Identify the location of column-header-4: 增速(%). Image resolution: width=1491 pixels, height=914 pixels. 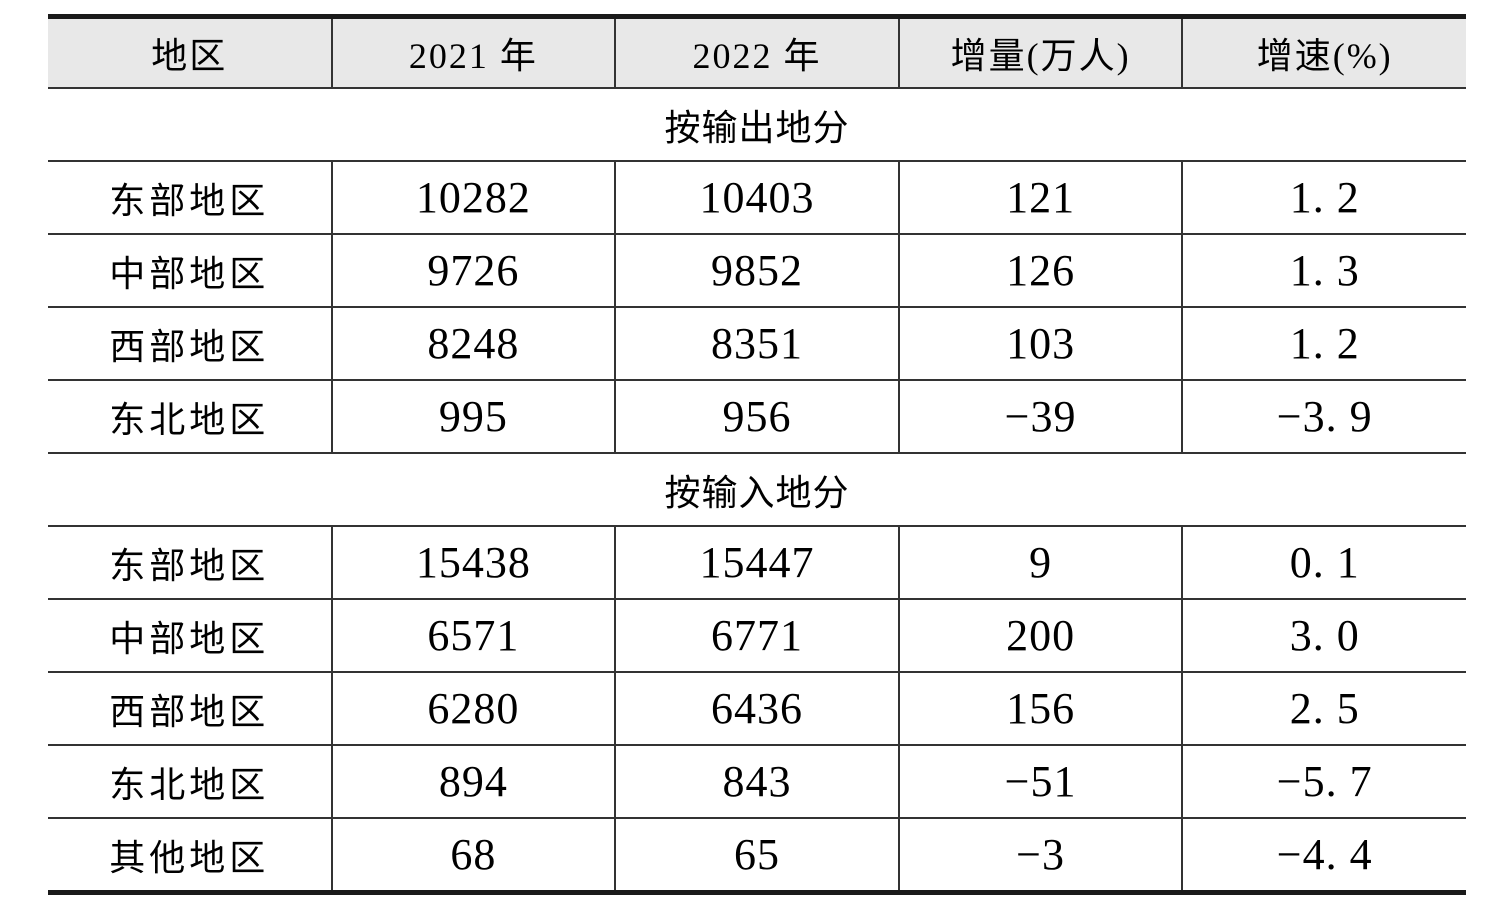
(1323, 52).